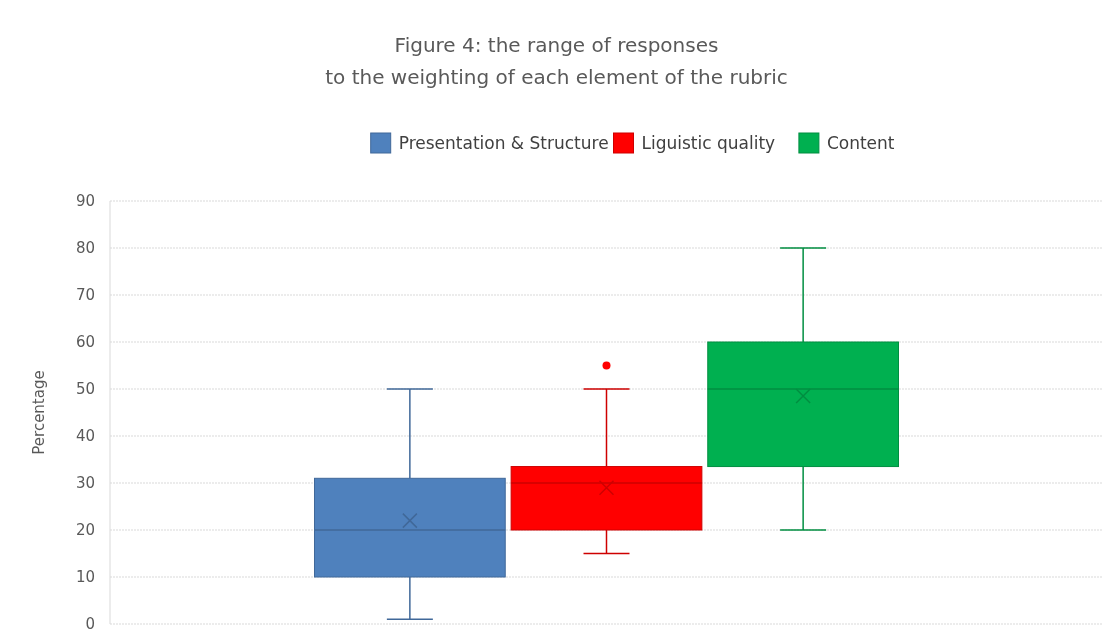 The image size is (1104, 644). Describe the element at coordinates (85, 201) in the screenshot. I see `y-tick-label: 90` at that location.